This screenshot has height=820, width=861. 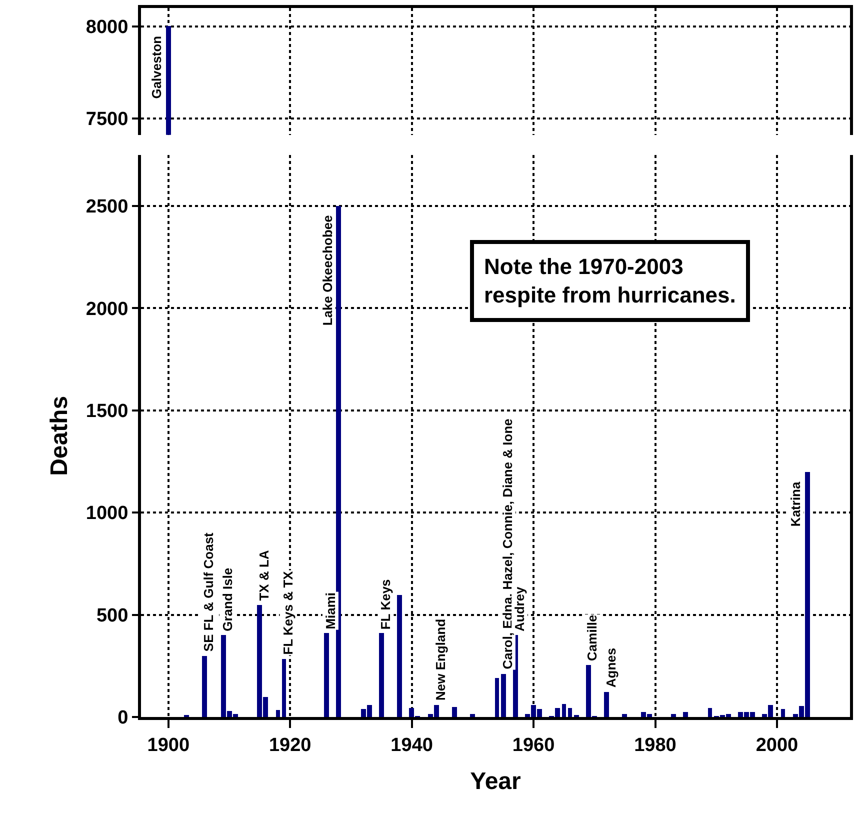 I want to click on annotation: Audrey, so click(x=520, y=609).